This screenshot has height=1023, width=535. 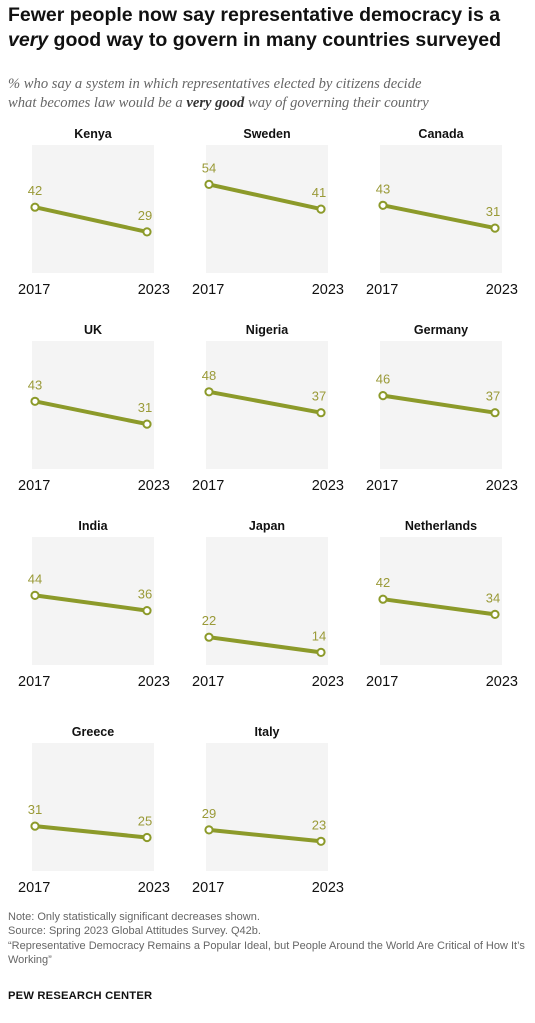 I want to click on value-label-2017: 44, so click(x=35, y=578).